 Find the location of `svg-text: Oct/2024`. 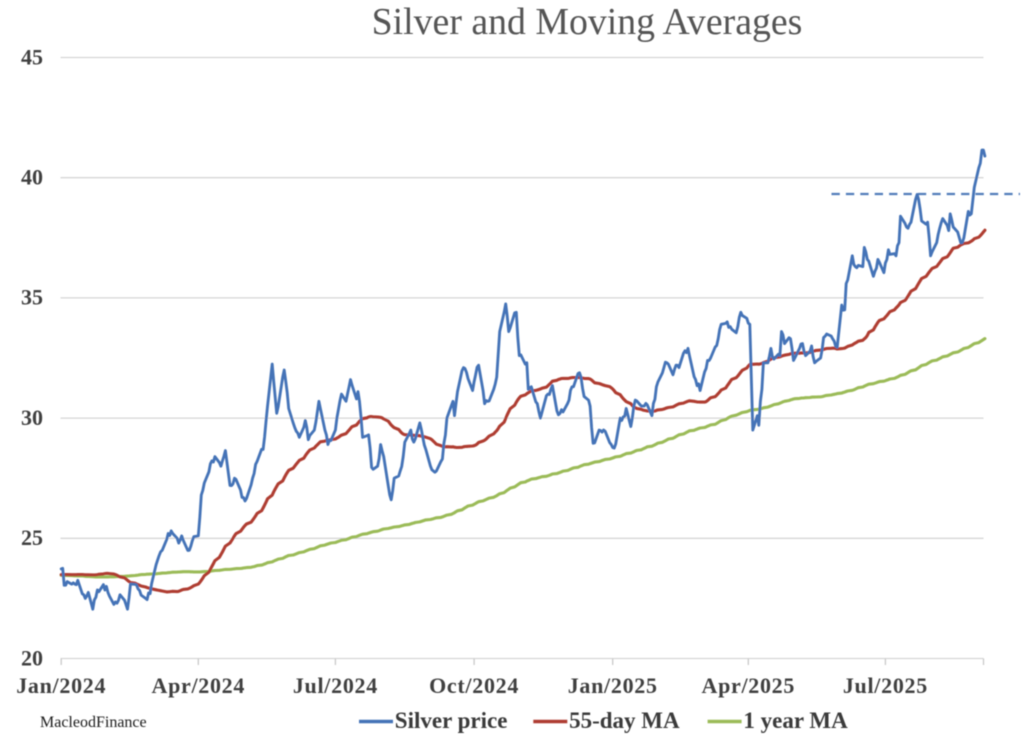

svg-text: Oct/2024 is located at coordinates (474, 685).